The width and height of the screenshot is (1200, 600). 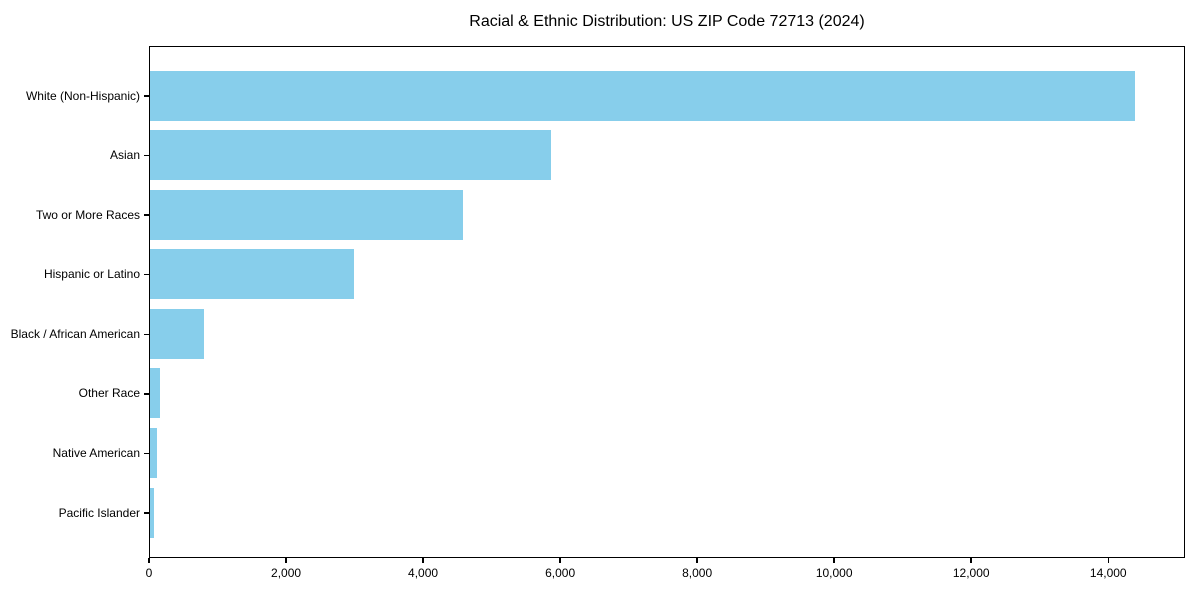 What do you see at coordinates (697, 573) in the screenshot?
I see `x-tick-label: 8,000` at bounding box center [697, 573].